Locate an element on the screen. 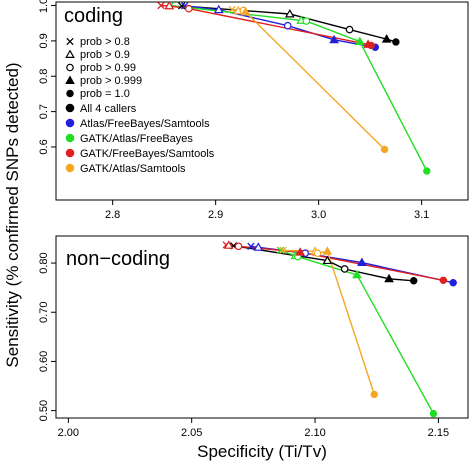 The width and height of the screenshot is (474, 464). legend-series-label: GATK/Atlas/Samtools is located at coordinates (133, 169).